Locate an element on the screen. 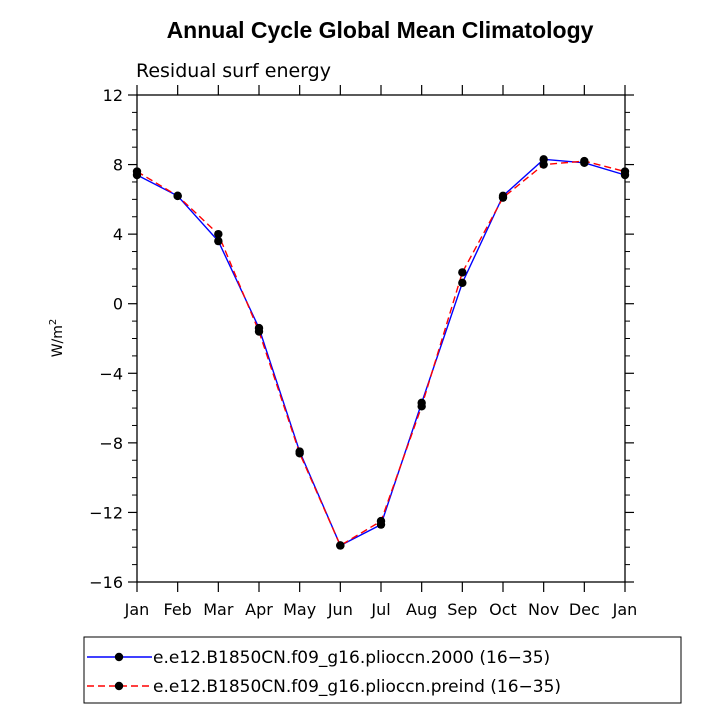 The image size is (723, 722). legend-box is located at coordinates (382, 670).